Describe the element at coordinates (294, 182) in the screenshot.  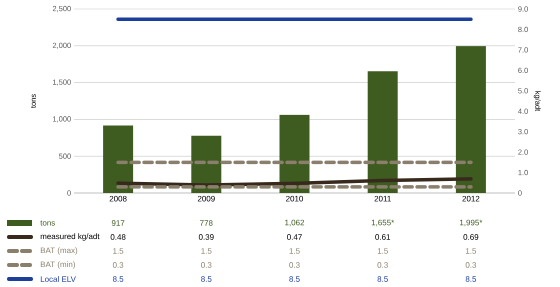
I see `line-series` at that location.